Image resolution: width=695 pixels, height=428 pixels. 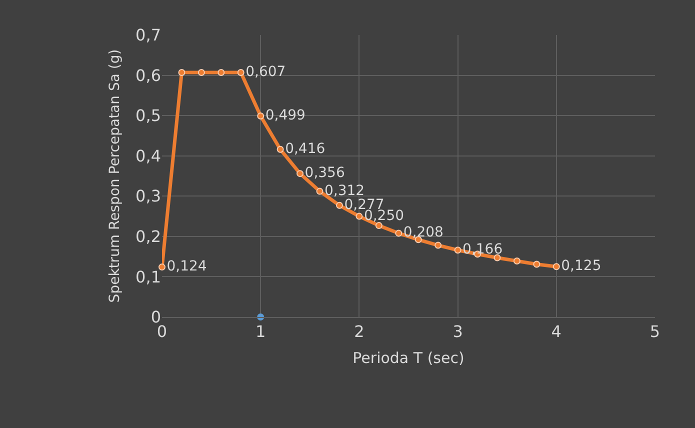 What do you see at coordinates (148, 75) in the screenshot?
I see `y-tick-label: 0,6` at bounding box center [148, 75].